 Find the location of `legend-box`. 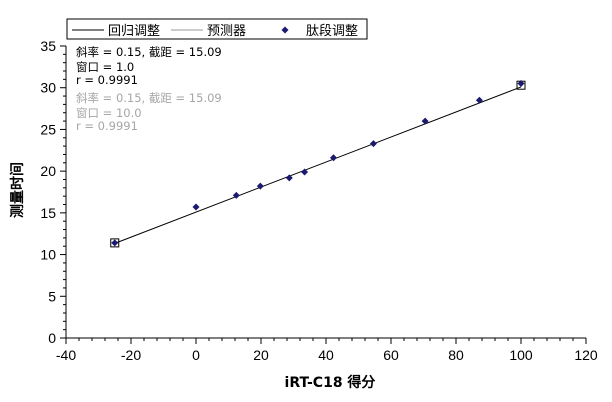

legend-box is located at coordinates (217, 29).